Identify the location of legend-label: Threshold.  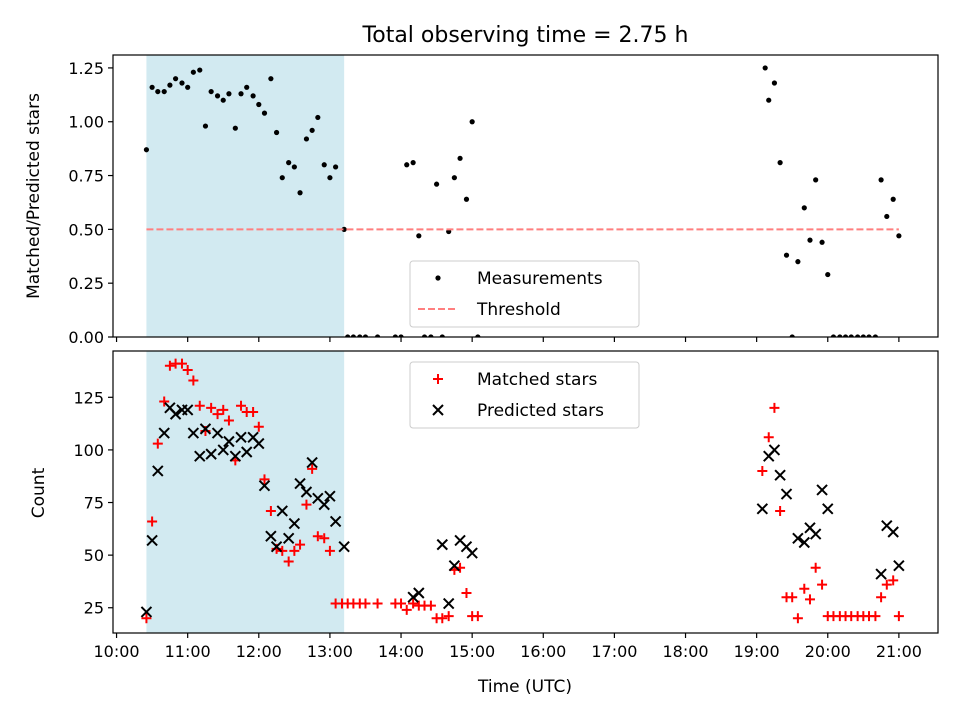
(518, 310).